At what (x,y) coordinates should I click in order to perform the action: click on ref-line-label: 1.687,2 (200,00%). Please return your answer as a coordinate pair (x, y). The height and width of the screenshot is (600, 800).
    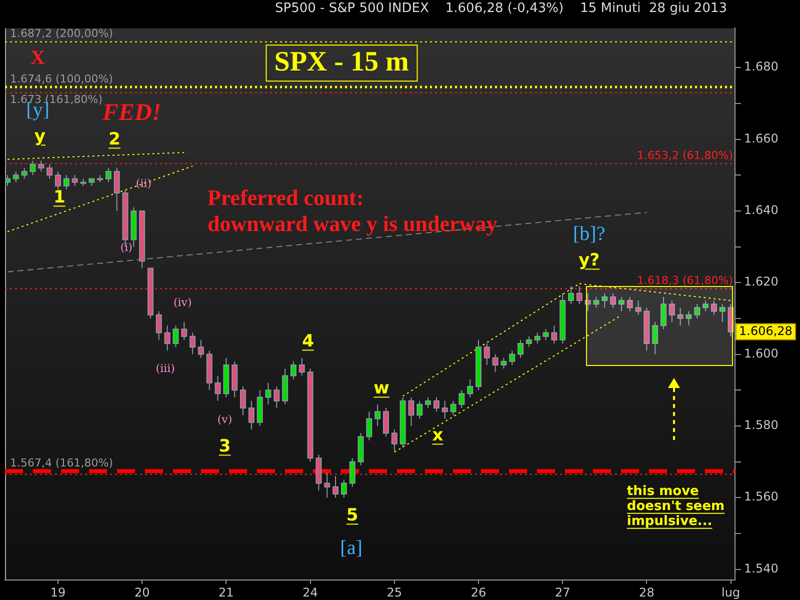
    Looking at the image, I should click on (62, 33).